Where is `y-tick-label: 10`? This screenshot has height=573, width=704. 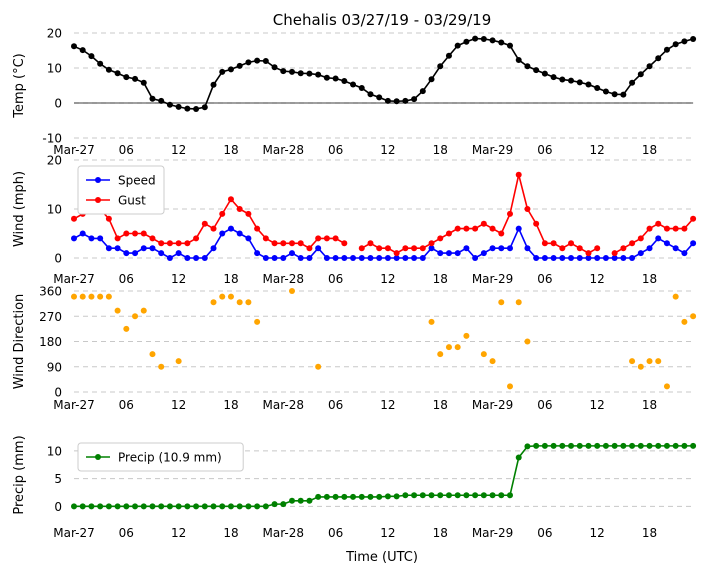 y-tick-label: 10 is located at coordinates (54, 210).